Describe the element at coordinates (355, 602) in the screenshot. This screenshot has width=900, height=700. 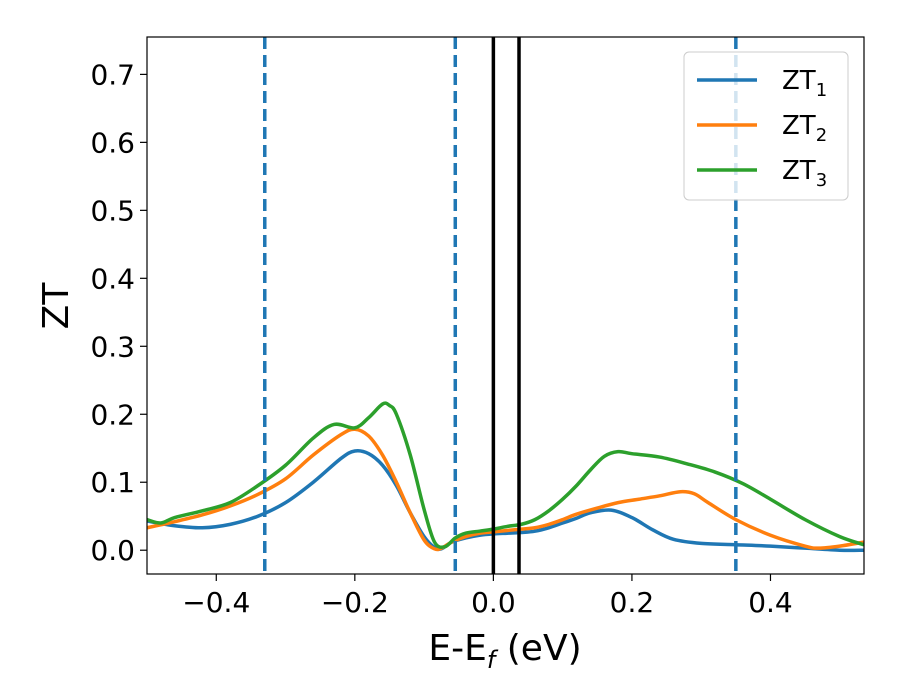
I see `x-tick-label: −0.2` at that location.